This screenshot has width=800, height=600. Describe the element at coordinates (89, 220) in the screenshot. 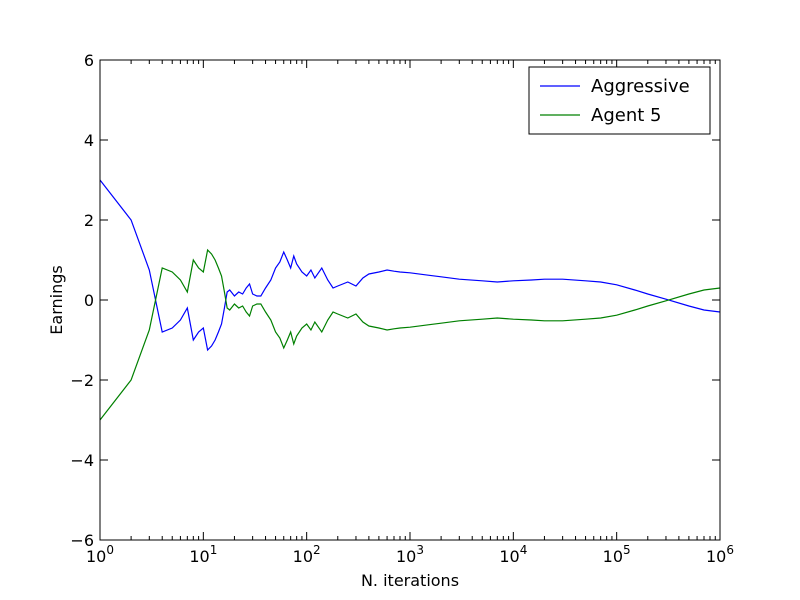

I see `y-tick-label: 2` at that location.